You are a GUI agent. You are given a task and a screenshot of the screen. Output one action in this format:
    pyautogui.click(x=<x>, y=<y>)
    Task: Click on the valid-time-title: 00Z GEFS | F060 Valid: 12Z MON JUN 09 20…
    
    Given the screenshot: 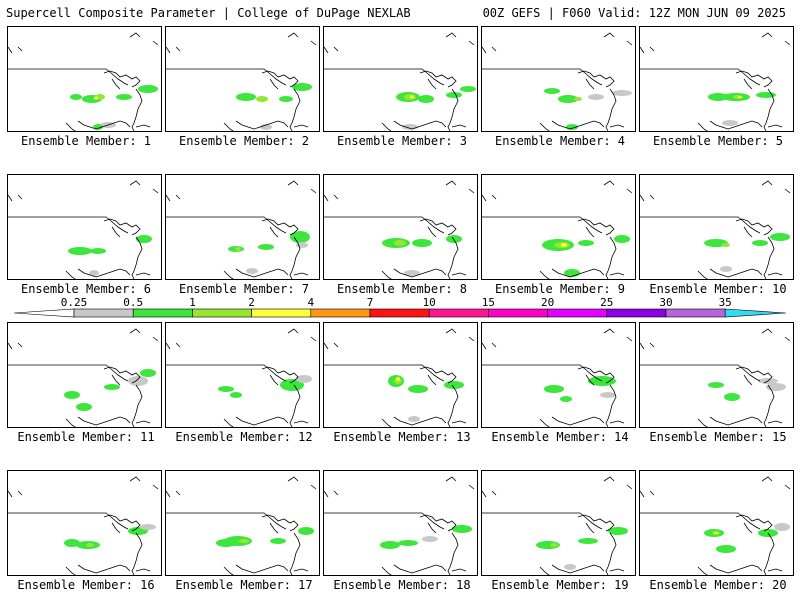 What is the action you would take?
    pyautogui.click(x=634, y=13)
    